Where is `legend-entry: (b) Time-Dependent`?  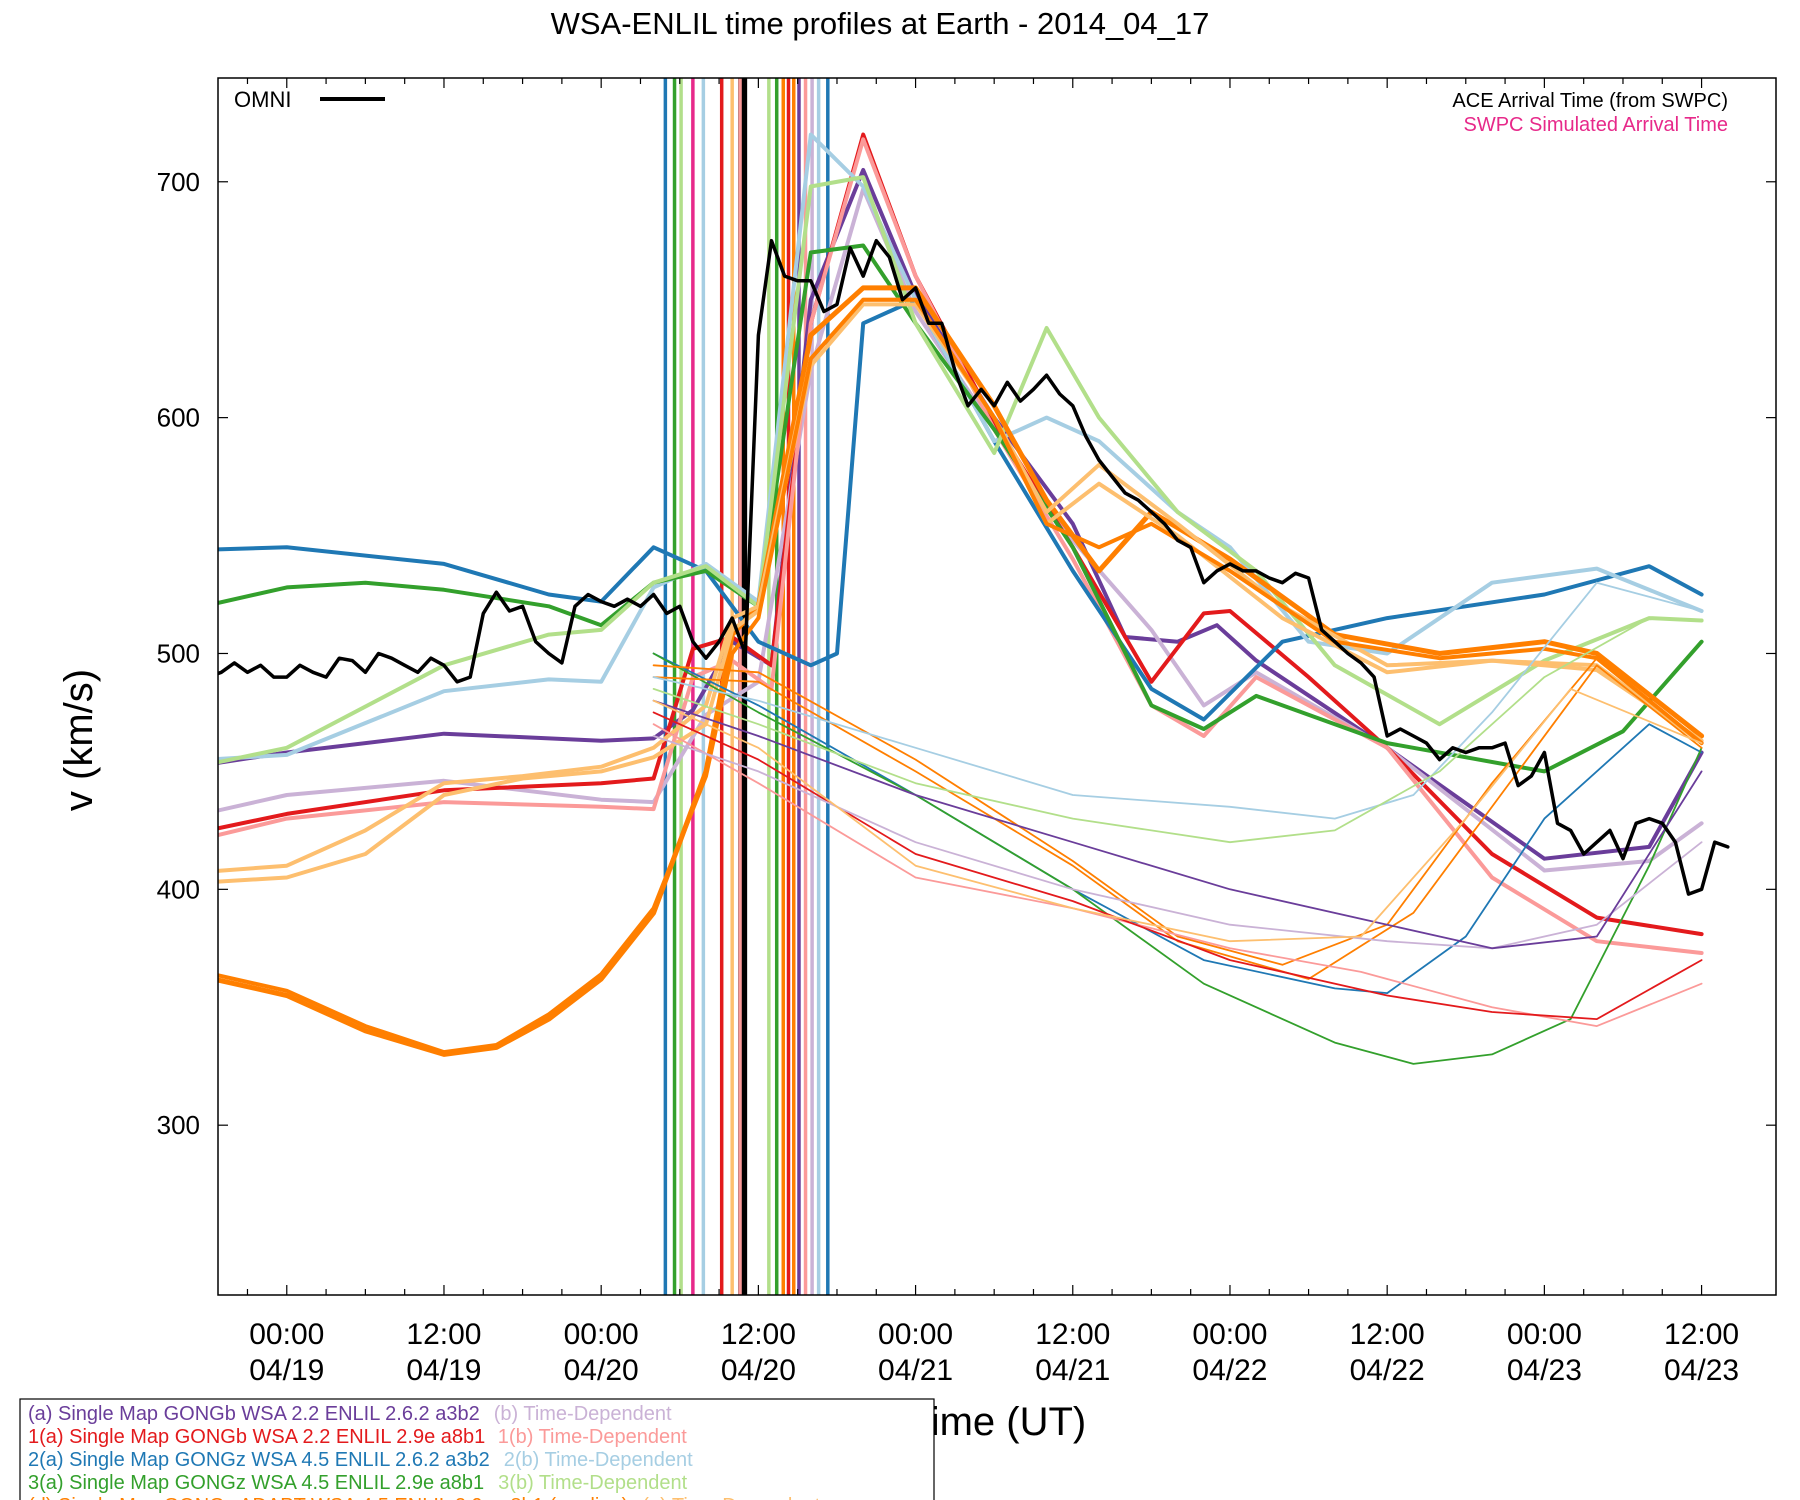
legend-entry: (b) Time-Dependent is located at coordinates (583, 1414).